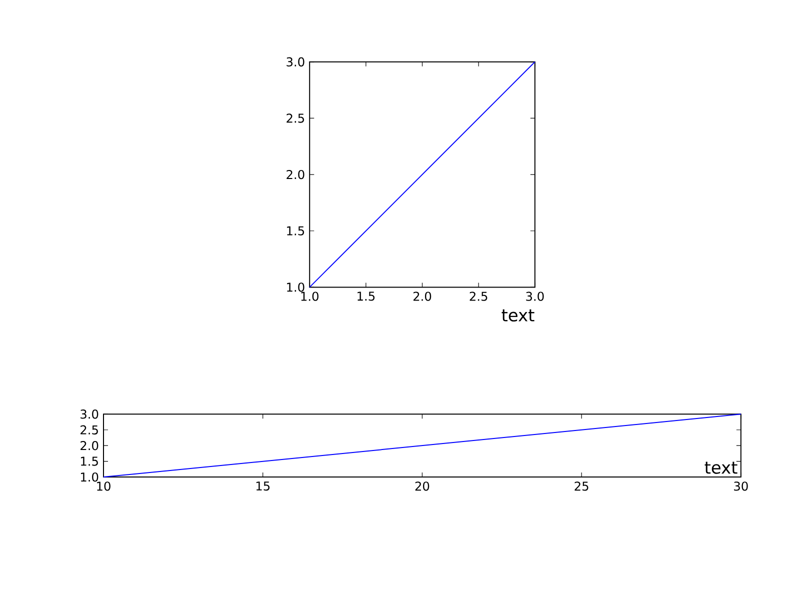 This screenshot has height=612, width=812. What do you see at coordinates (581, 486) in the screenshot?
I see `x-tick-label: 25` at bounding box center [581, 486].